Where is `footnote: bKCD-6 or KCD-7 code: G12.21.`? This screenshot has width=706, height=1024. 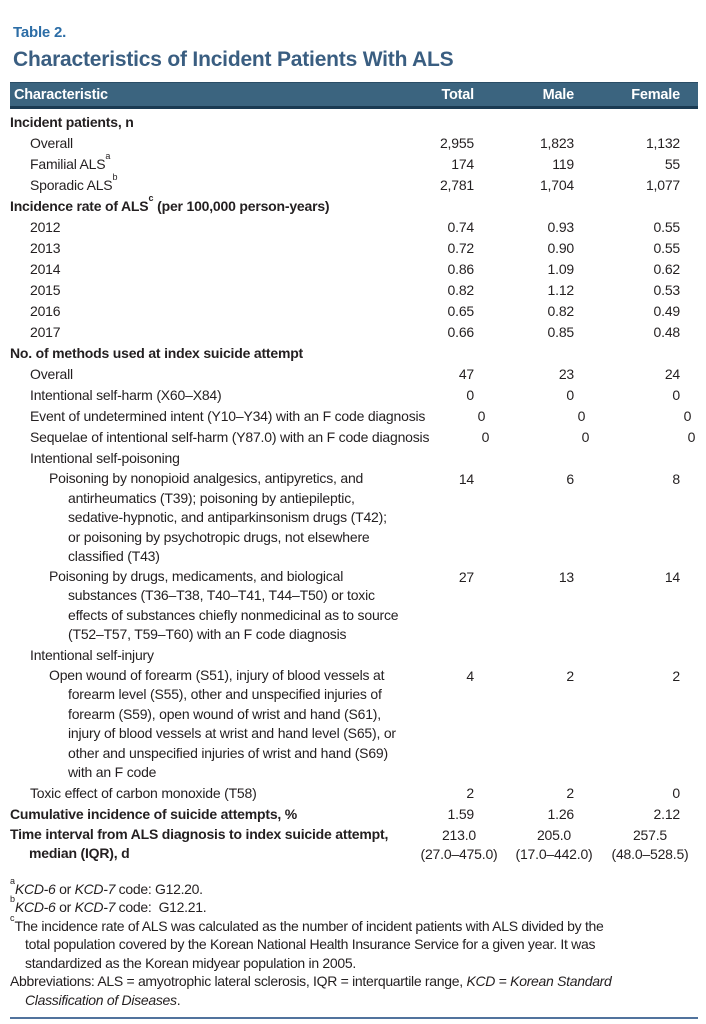
footnote: bKCD-6 or KCD-7 code: G12.21. is located at coordinates (354, 906).